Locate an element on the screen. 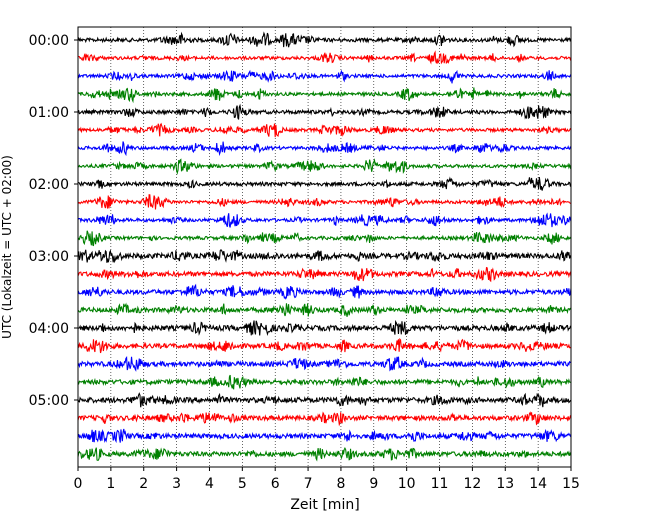 This screenshot has height=520, width=650. x-tick-label: 3 is located at coordinates (176, 484).